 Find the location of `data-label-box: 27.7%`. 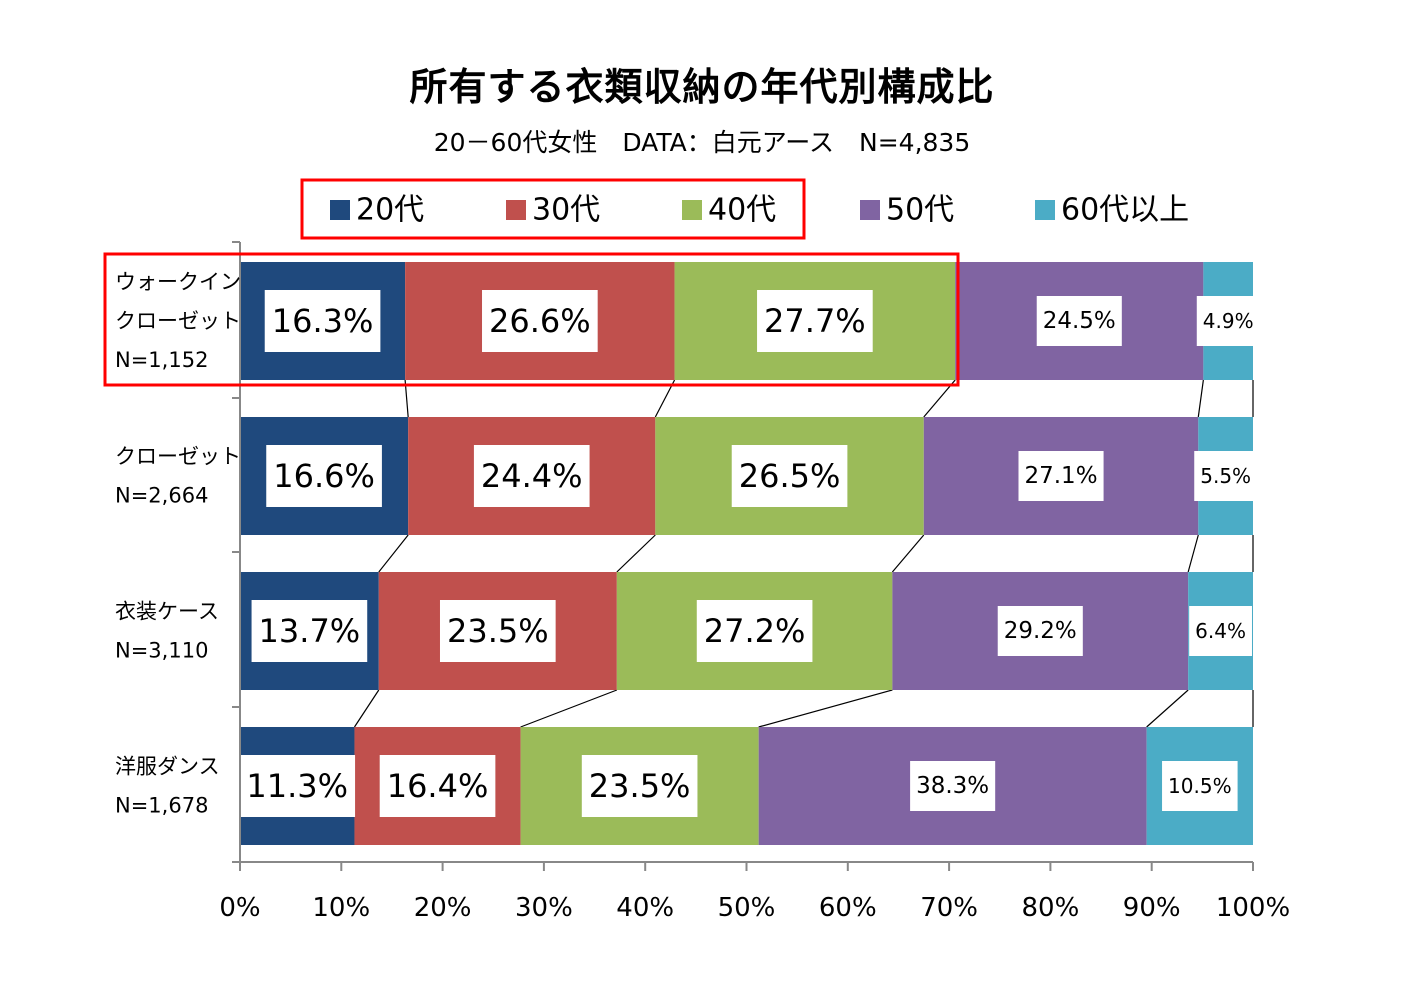

data-label-box: 27.7% is located at coordinates (815, 321).